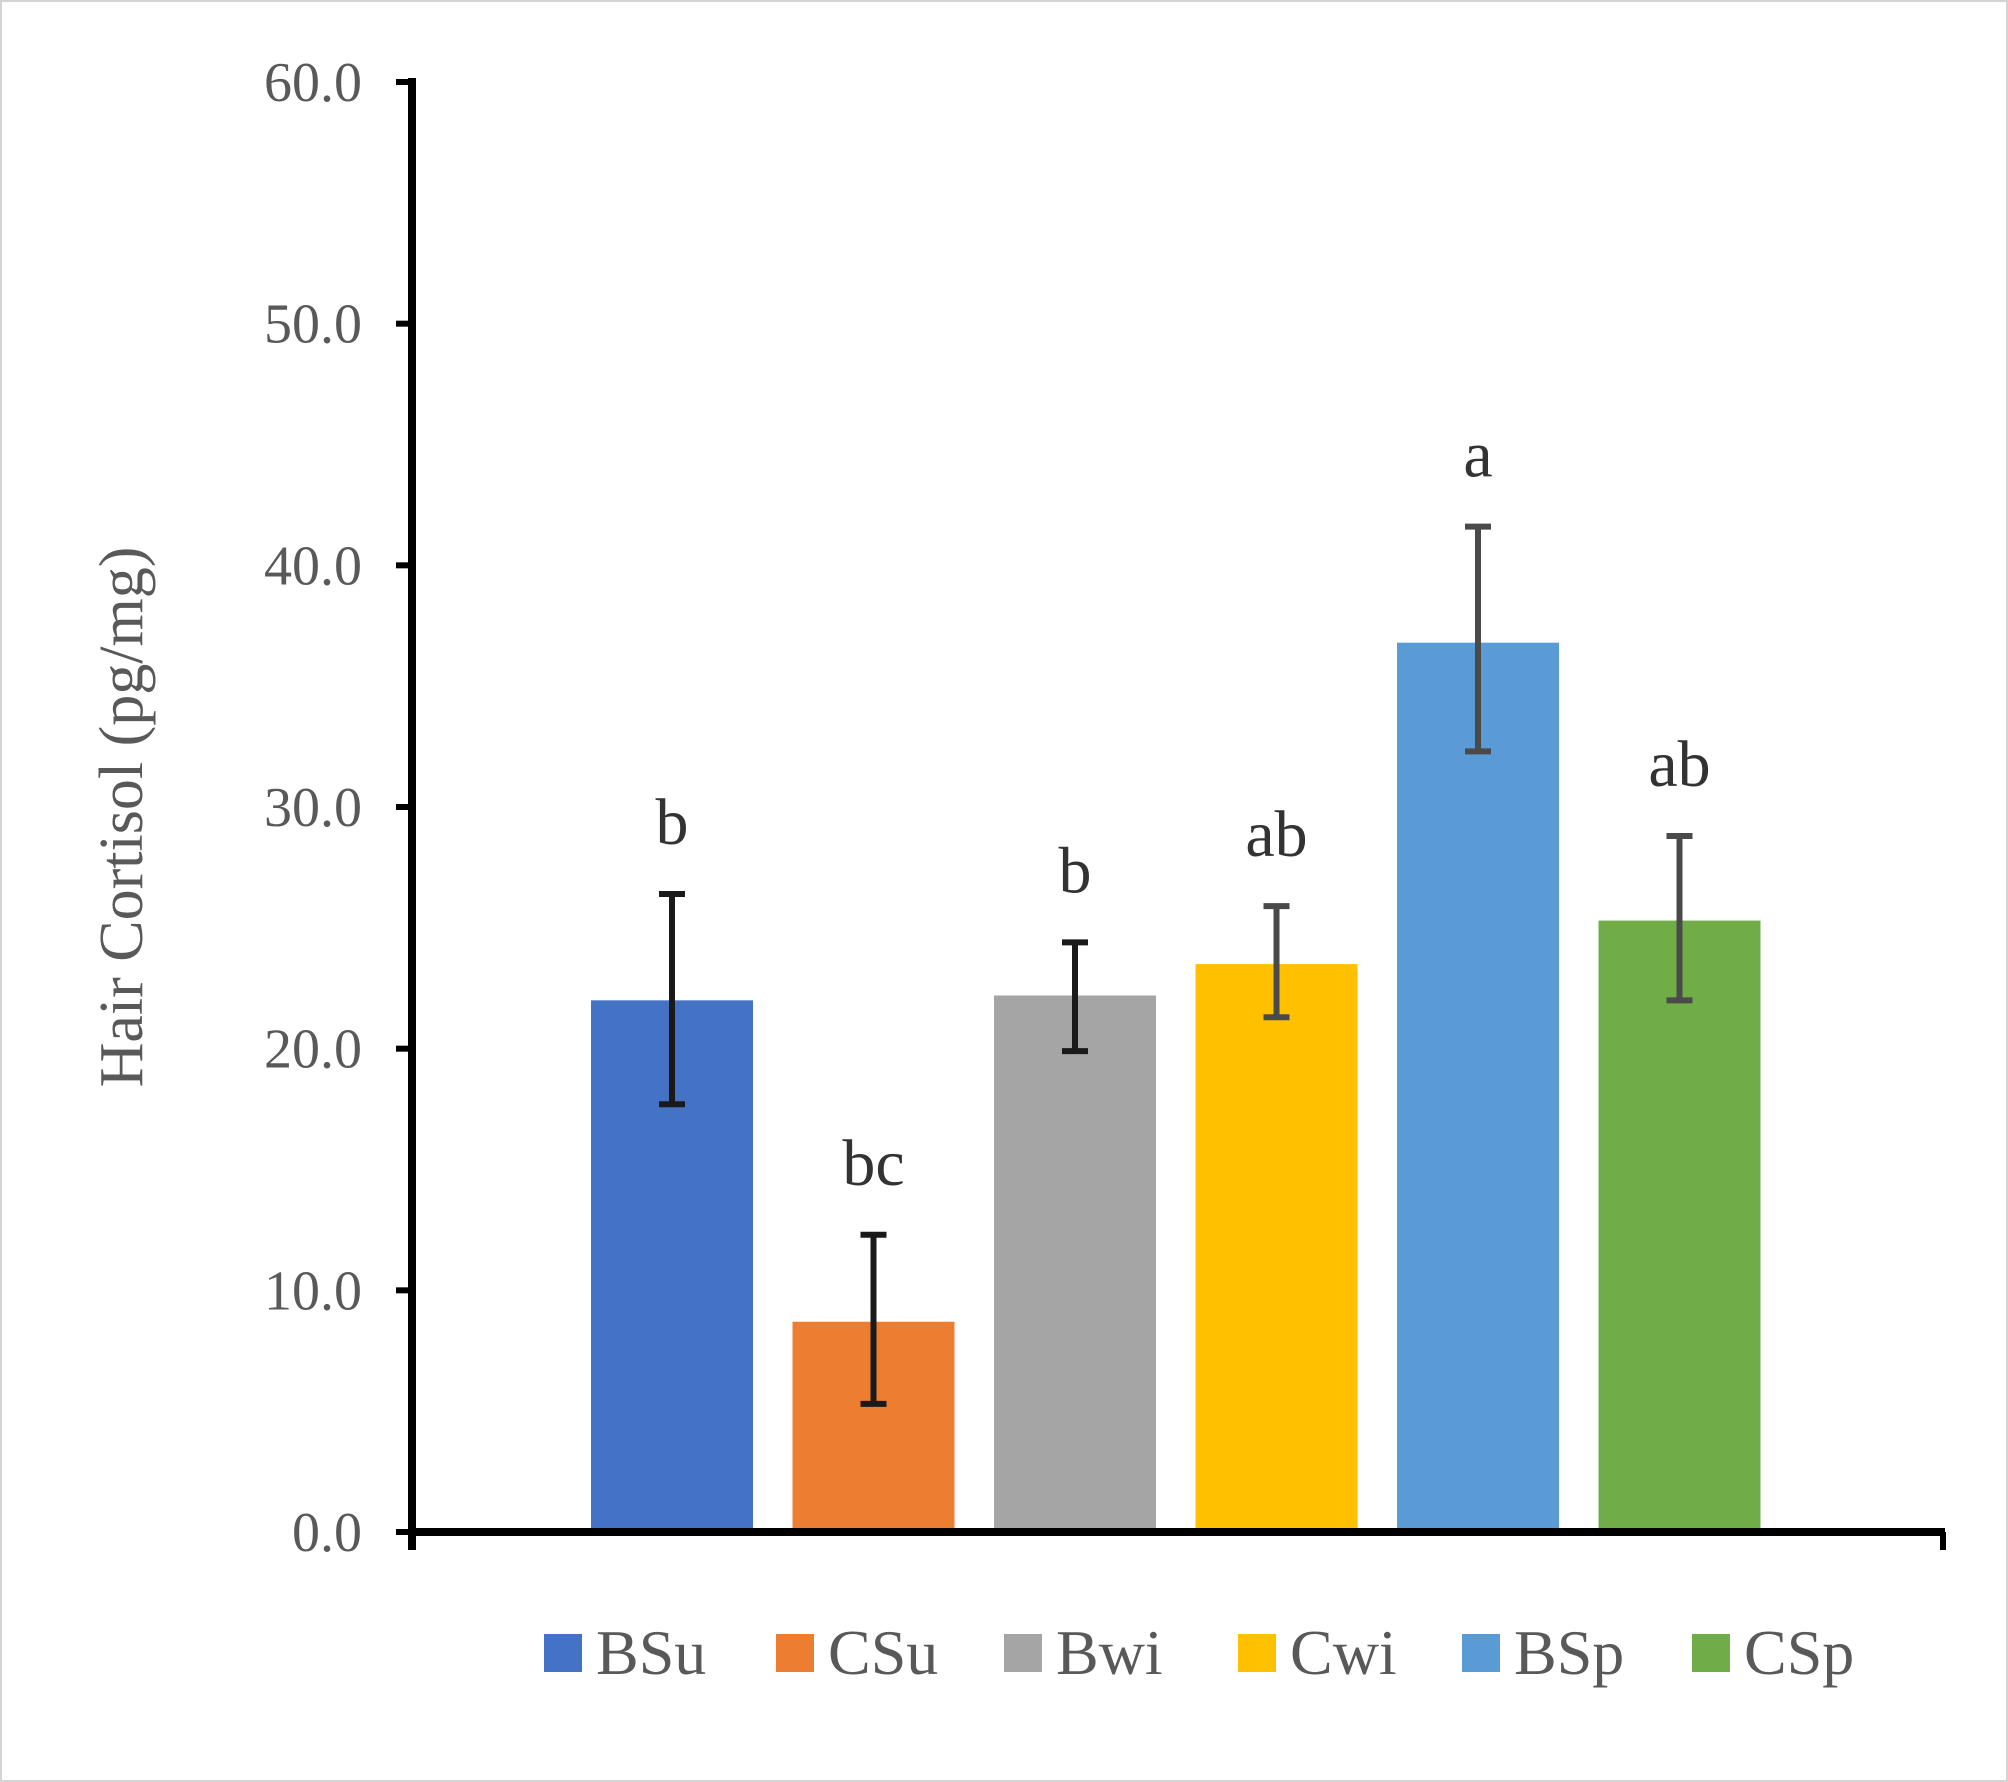 The image size is (2008, 1782). What do you see at coordinates (1478, 1087) in the screenshot?
I see `bar-bsp` at bounding box center [1478, 1087].